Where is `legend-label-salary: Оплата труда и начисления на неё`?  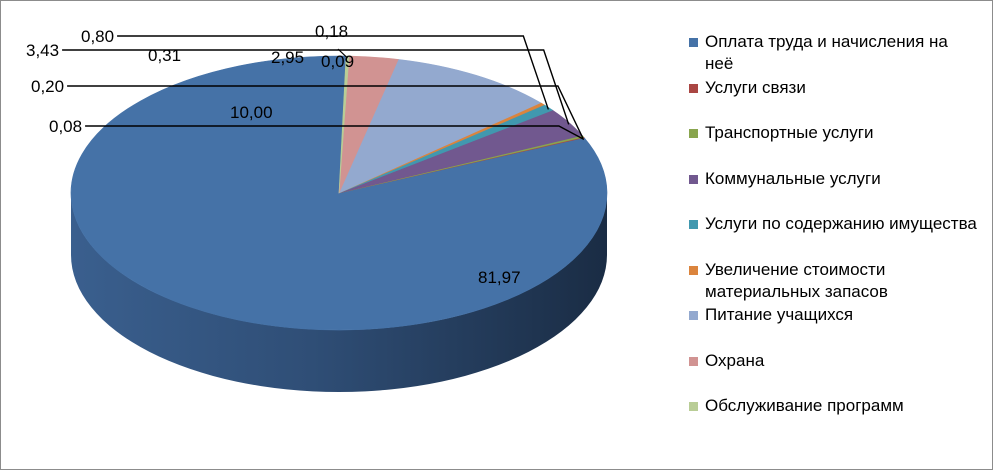
legend-label-salary: Оплата труда и начисления на неё is located at coordinates (826, 52).